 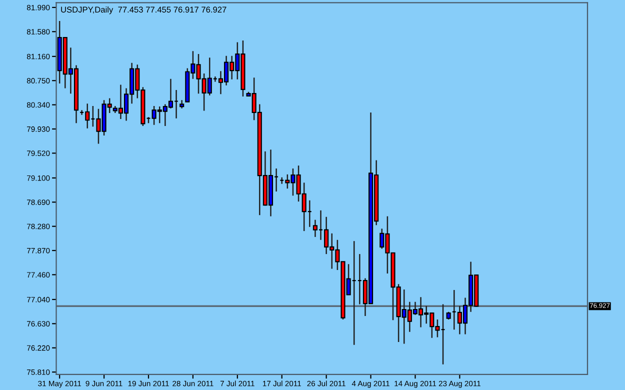 What do you see at coordinates (143, 10) in the screenshot?
I see `chart-title: USDJPY,Daily 77.453 77.455 76.917 76.927` at bounding box center [143, 10].